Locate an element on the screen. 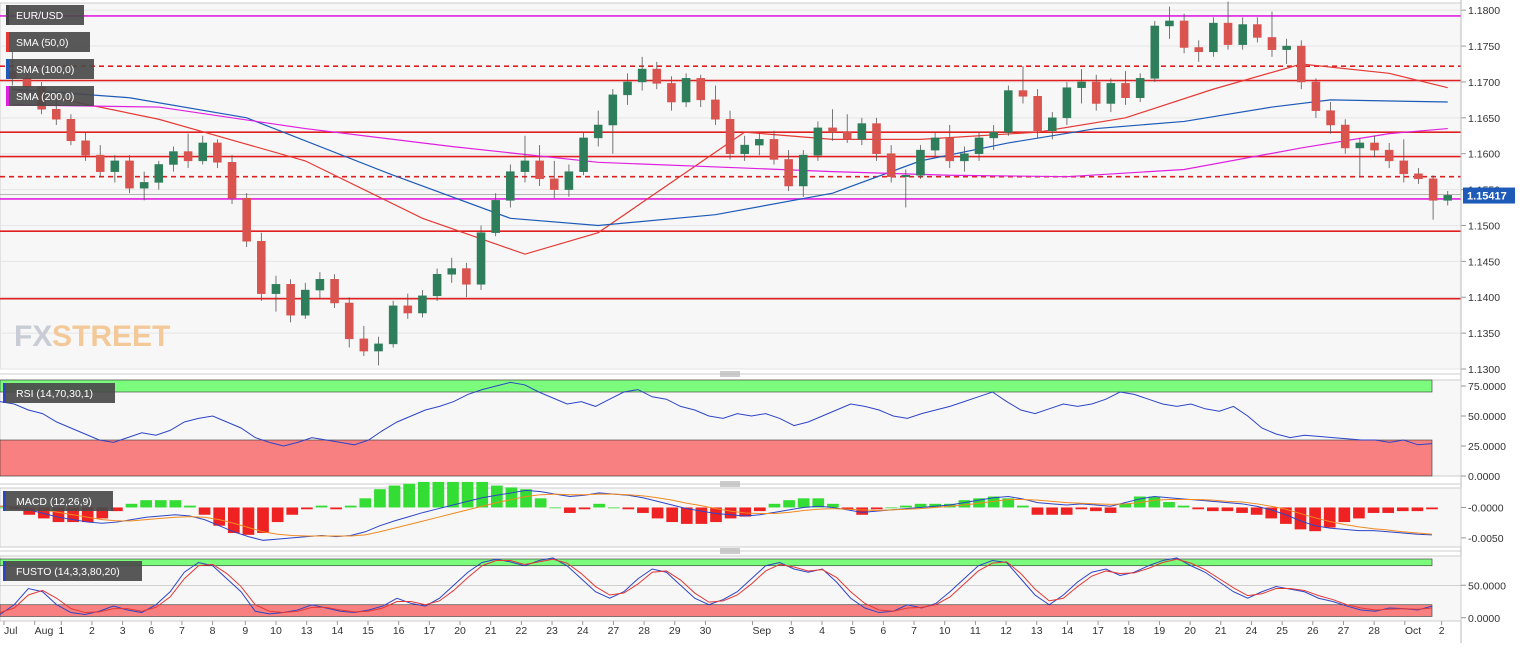 This screenshot has height=648, width=1531. time-tick-label: 20 is located at coordinates (460, 631).